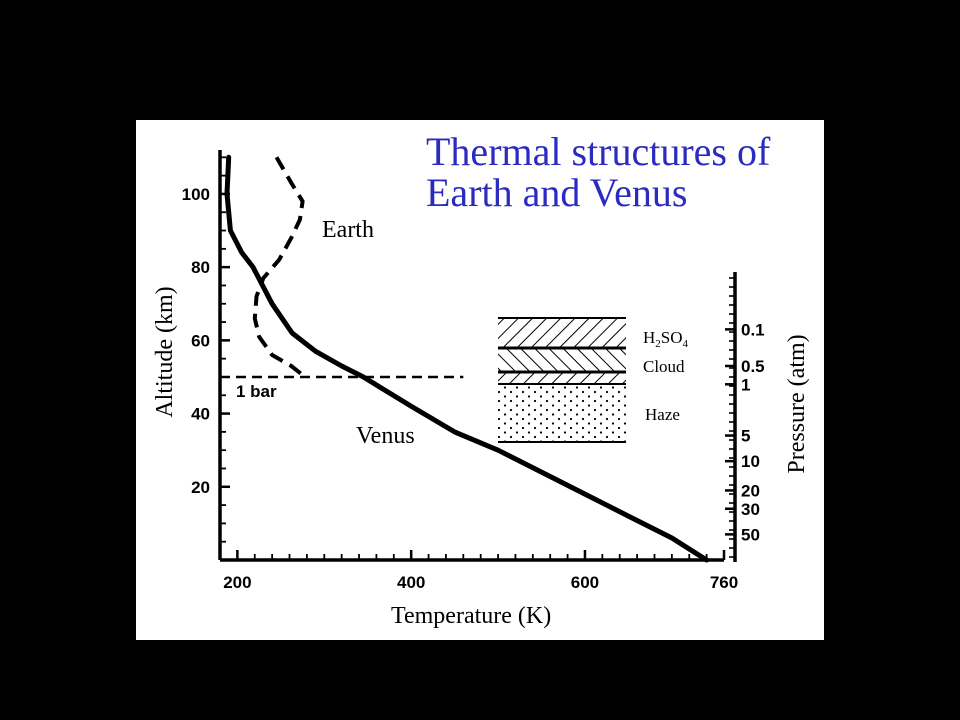 Image resolution: width=960 pixels, height=720 pixels. What do you see at coordinates (200, 487) in the screenshot?
I see `y-tick-label: 20` at bounding box center [200, 487].